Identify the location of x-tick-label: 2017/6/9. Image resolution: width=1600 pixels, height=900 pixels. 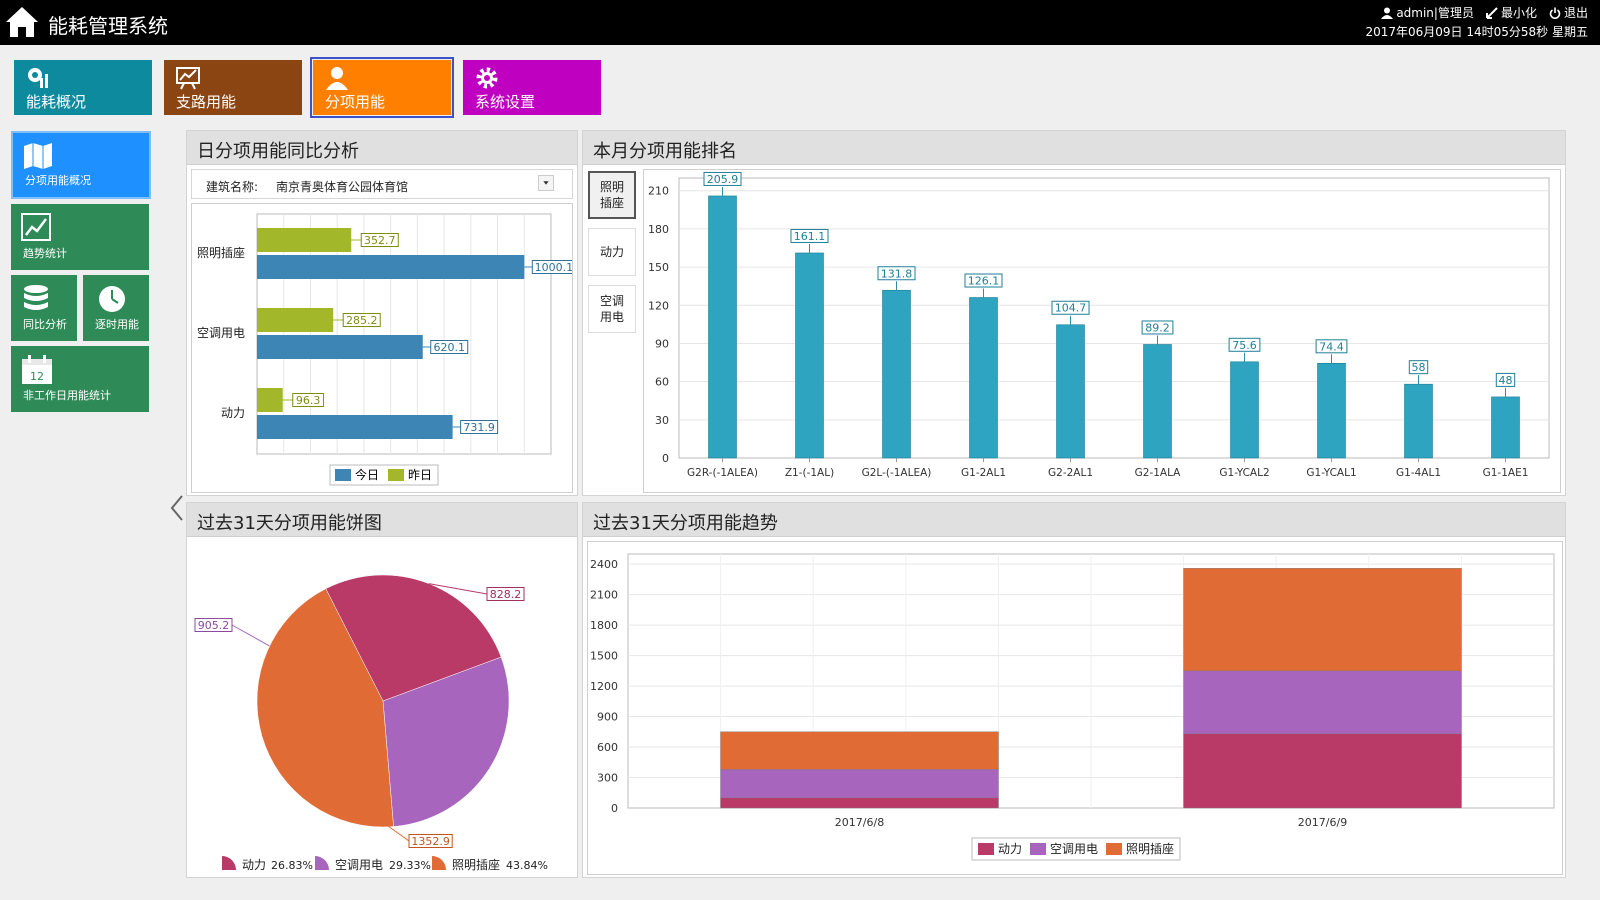
(1322, 822).